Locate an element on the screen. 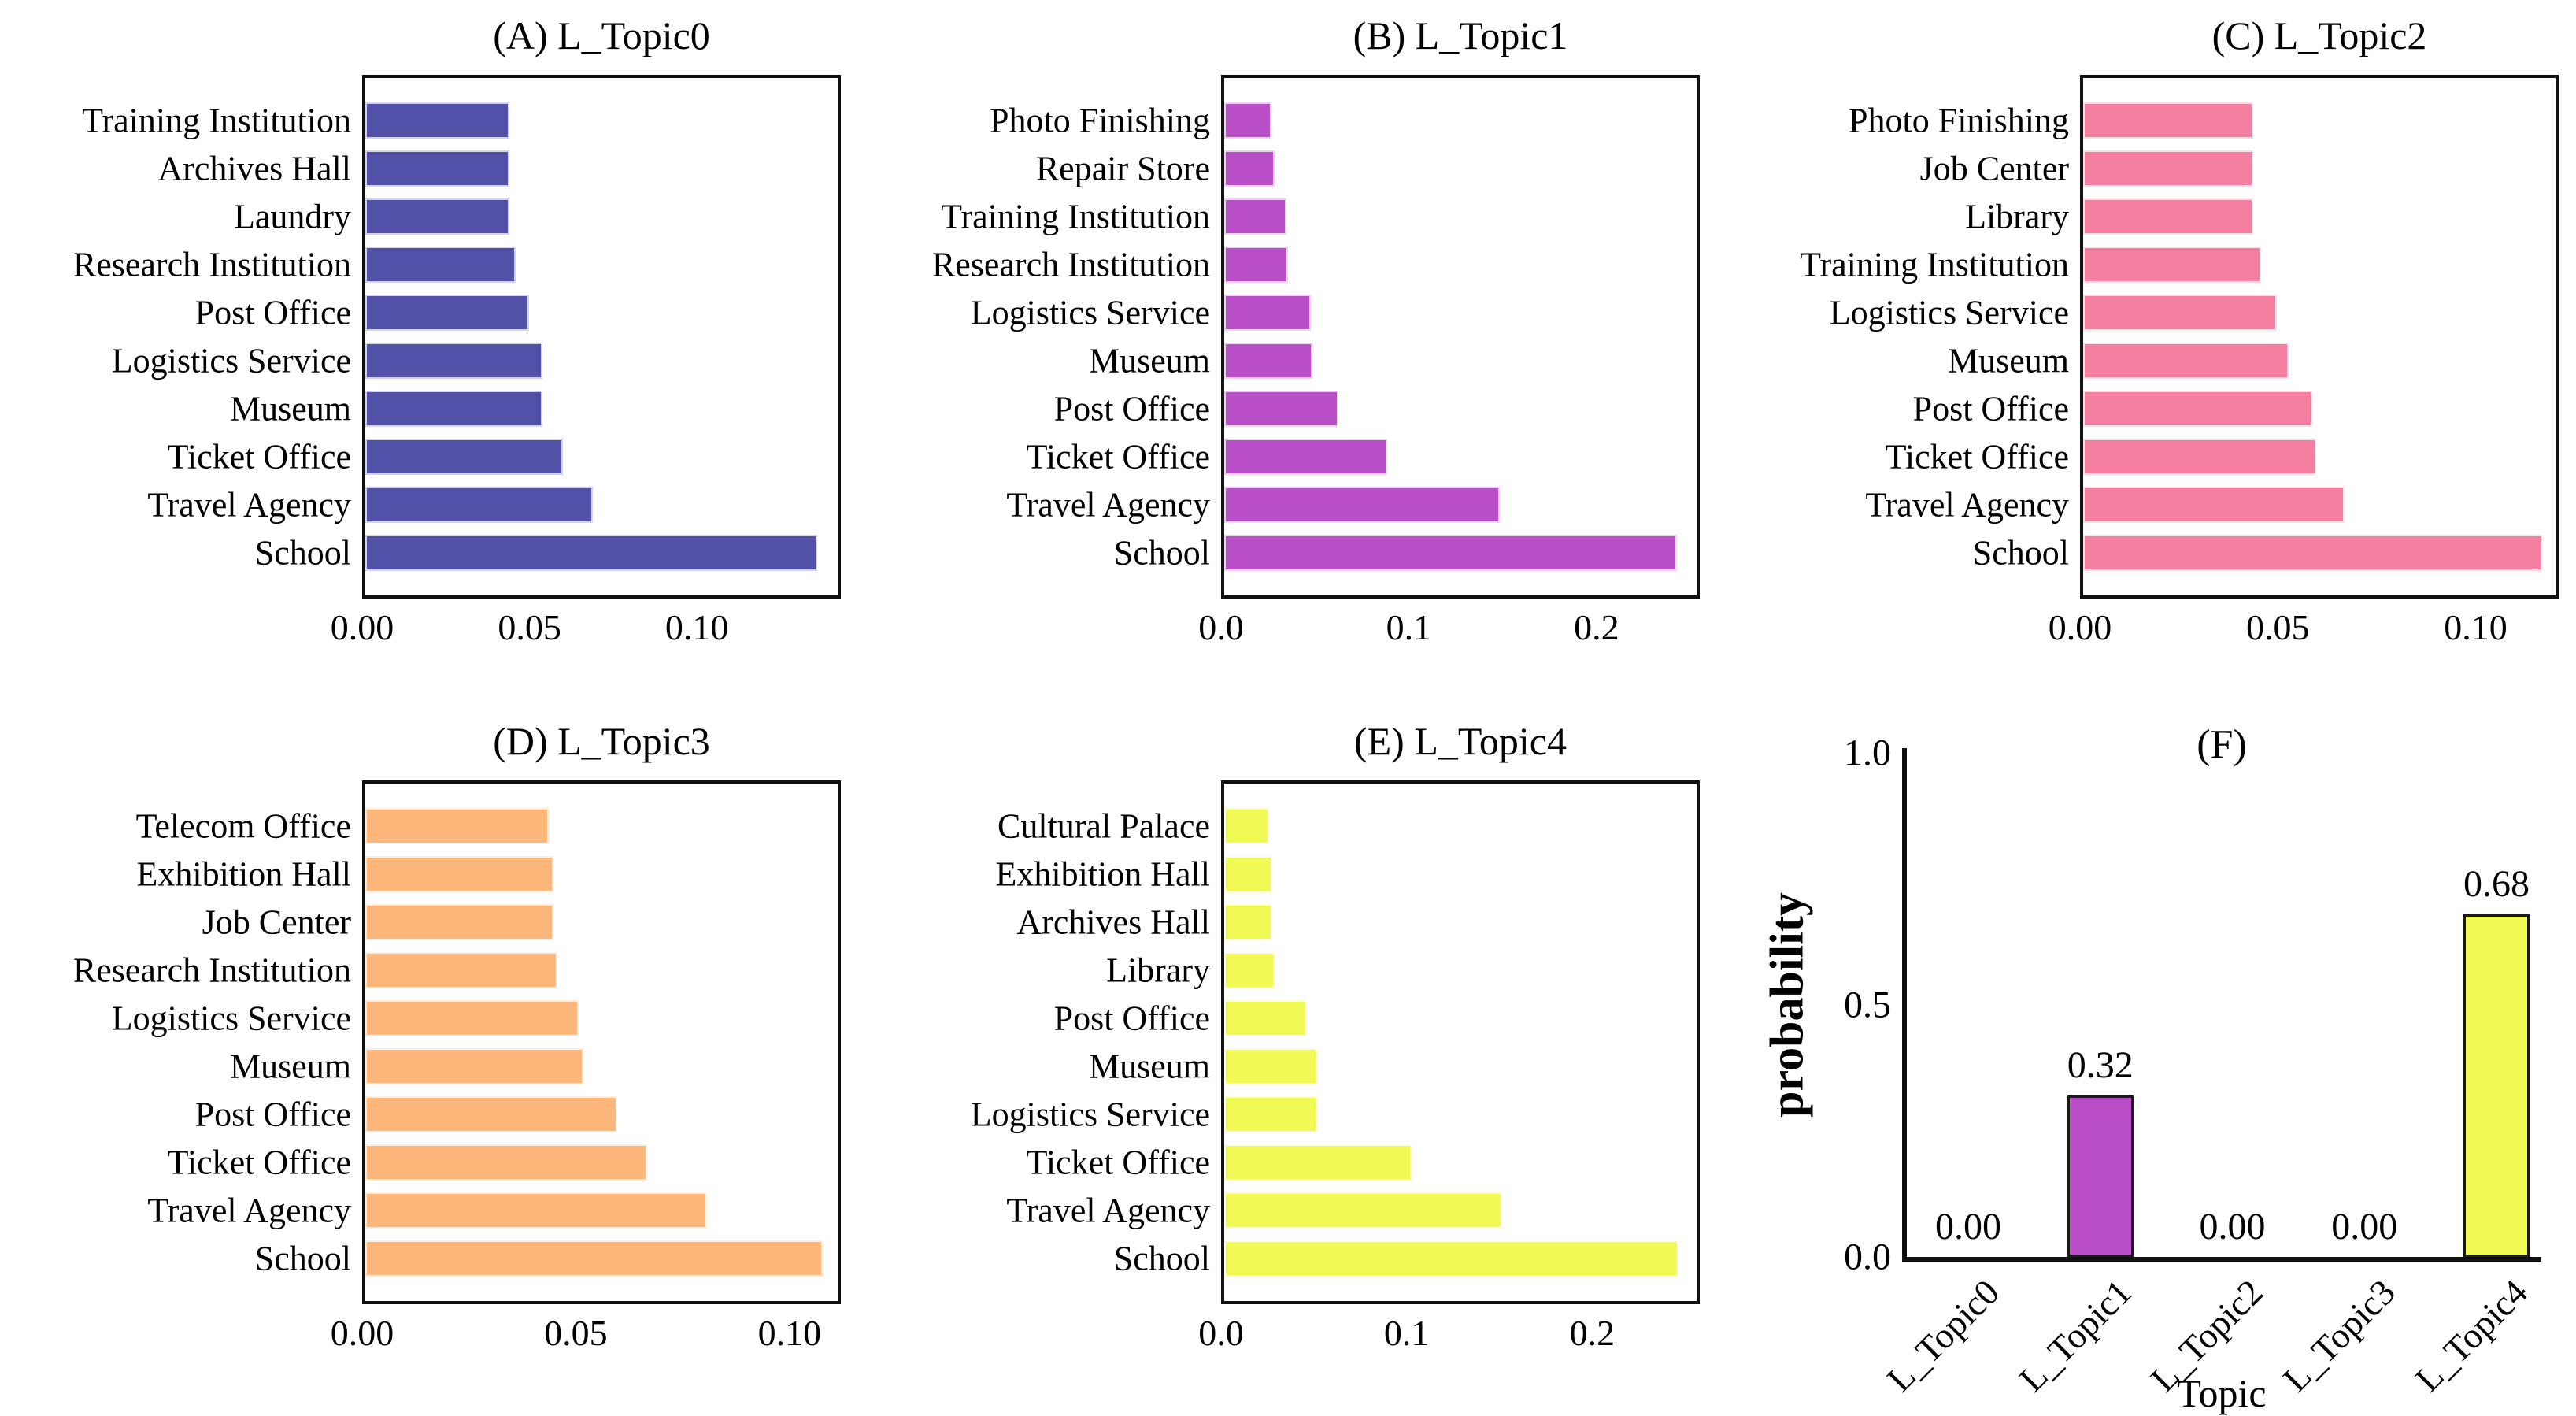  plot-area-D is located at coordinates (601, 1042).